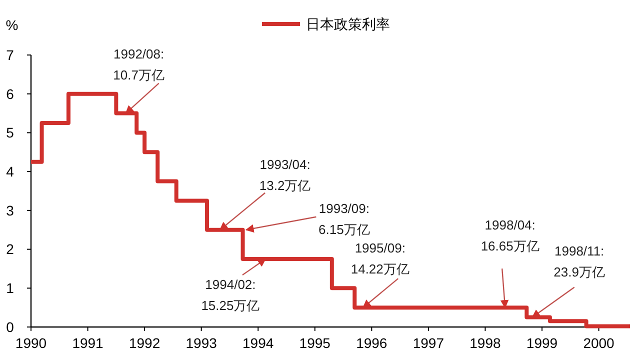 The width and height of the screenshot is (638, 361). What do you see at coordinates (344, 218) in the screenshot?
I see `annotation: 1993/09: 6.15万亿` at bounding box center [344, 218].